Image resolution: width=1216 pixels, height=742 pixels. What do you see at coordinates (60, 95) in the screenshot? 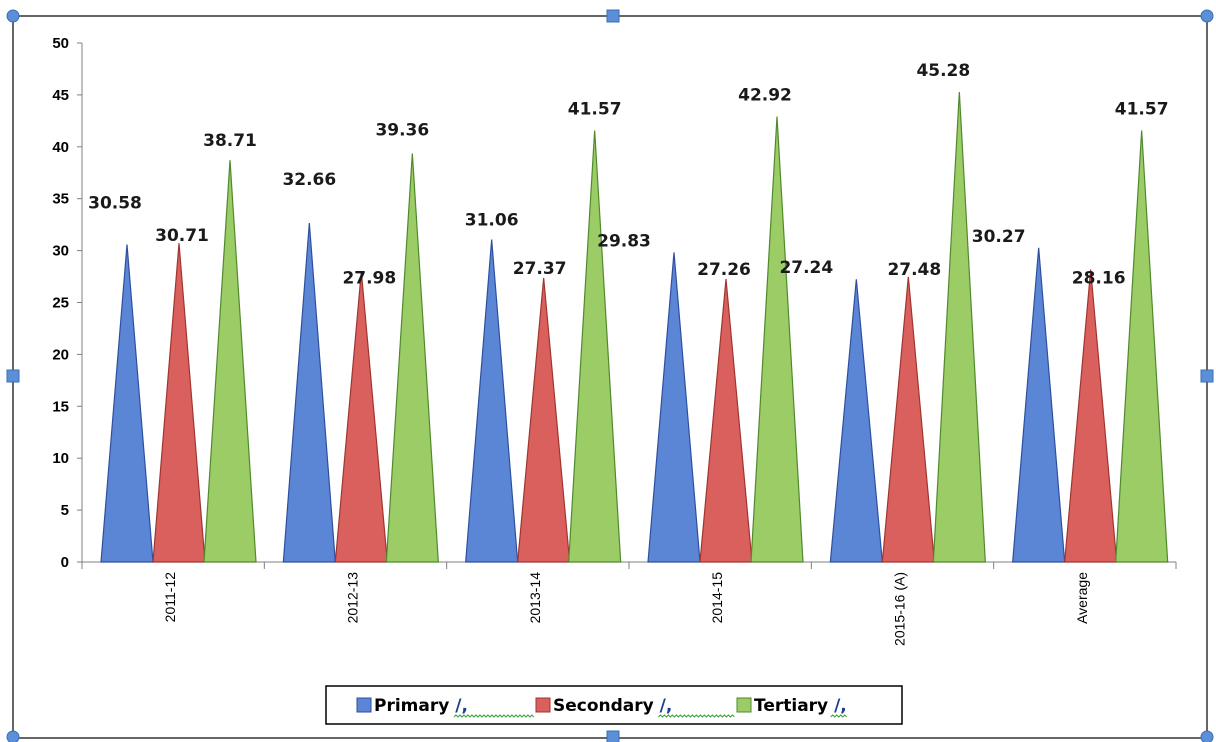
I see `y-tick-label: 45` at bounding box center [60, 95].